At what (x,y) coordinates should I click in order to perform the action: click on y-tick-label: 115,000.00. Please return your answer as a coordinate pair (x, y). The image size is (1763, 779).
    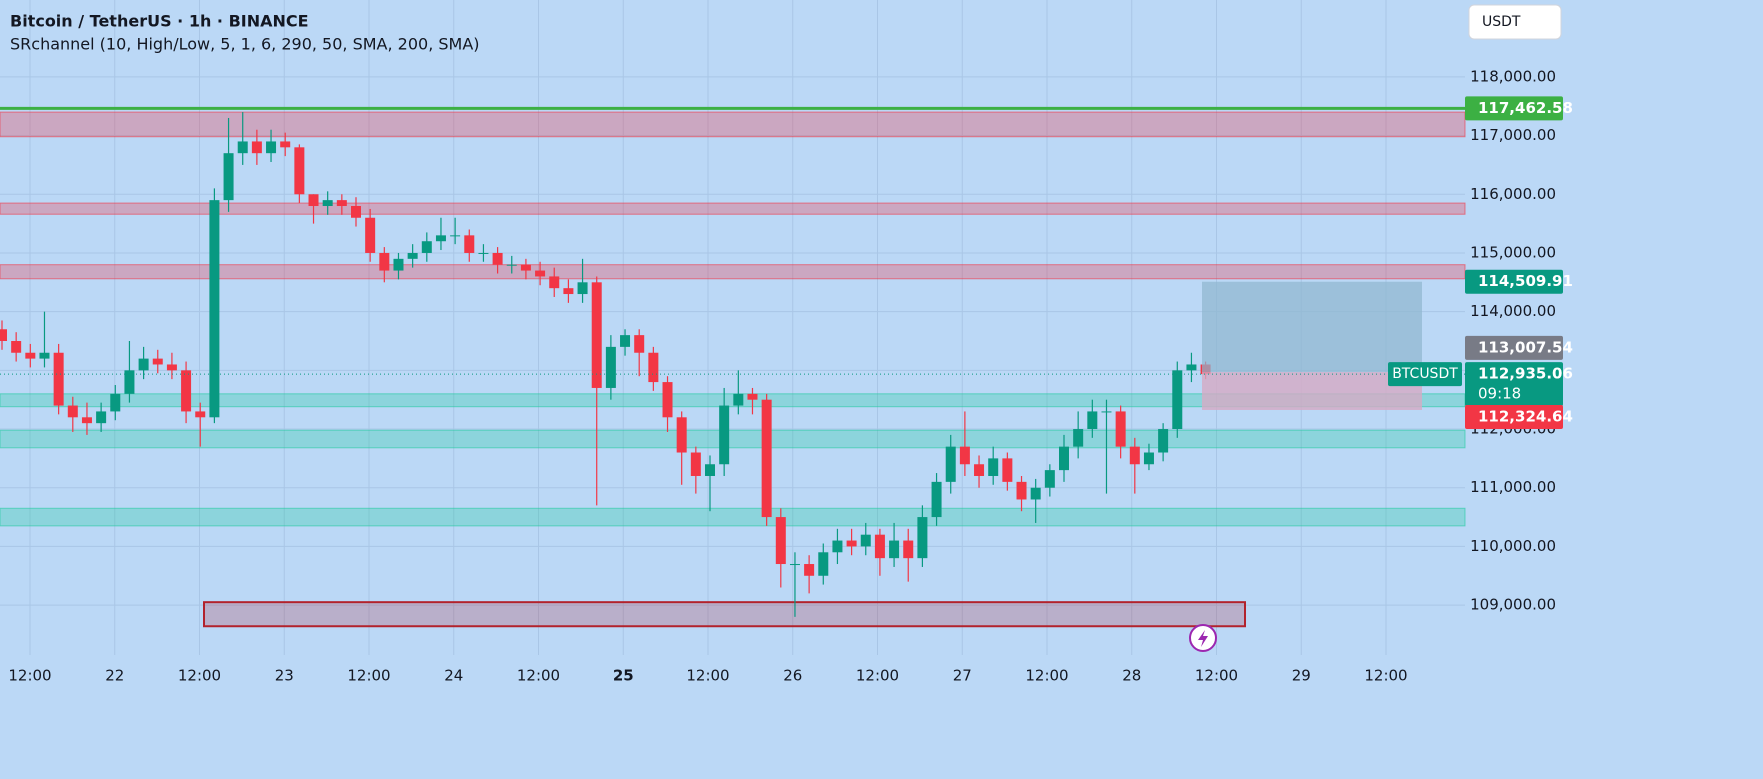
    Looking at the image, I should click on (1513, 252).